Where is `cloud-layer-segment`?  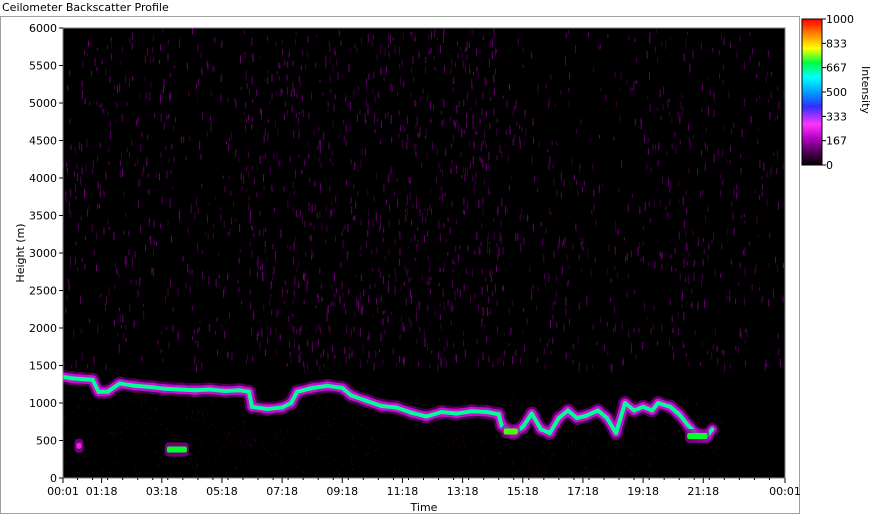 cloud-layer-segment is located at coordinates (621, 418).